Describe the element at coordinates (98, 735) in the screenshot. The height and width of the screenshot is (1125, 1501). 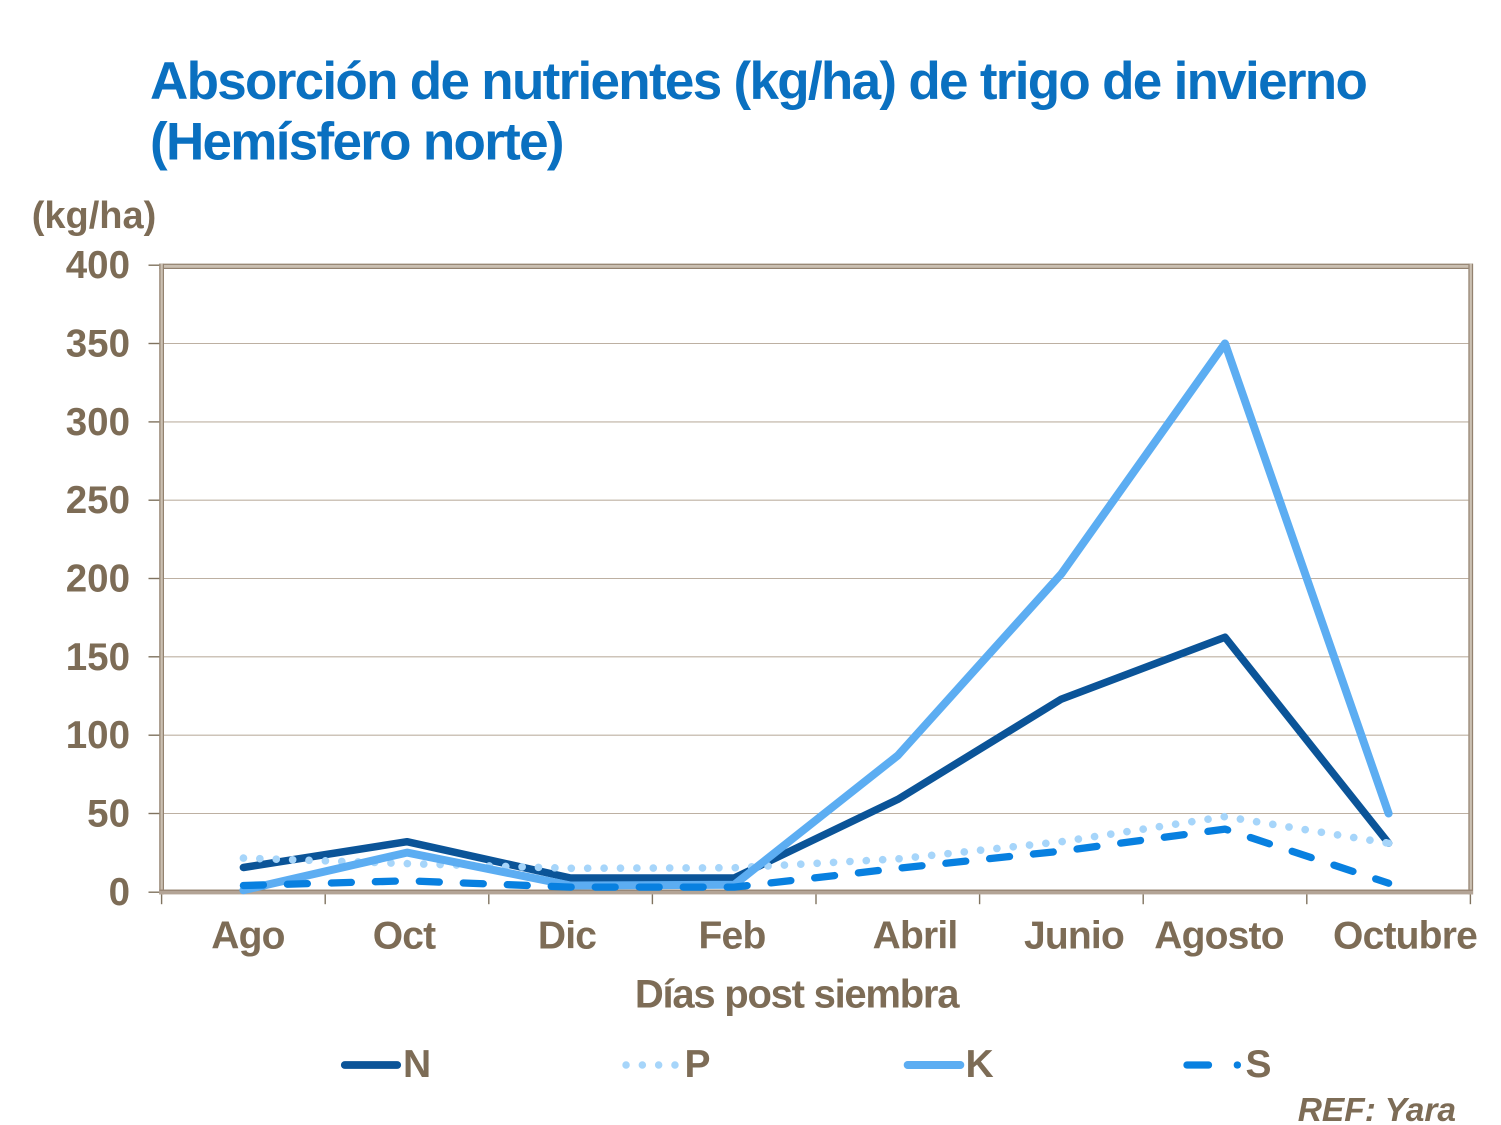
I see `svg-text: 100` at that location.